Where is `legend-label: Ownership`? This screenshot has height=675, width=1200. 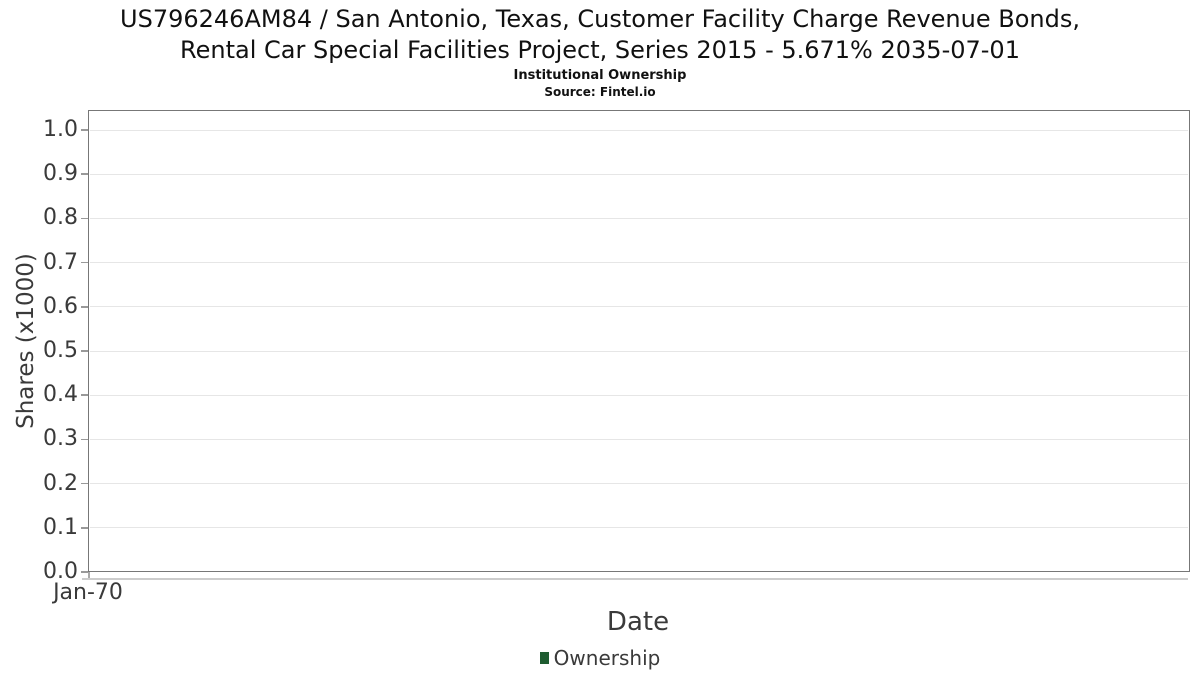
legend-label: Ownership is located at coordinates (607, 658).